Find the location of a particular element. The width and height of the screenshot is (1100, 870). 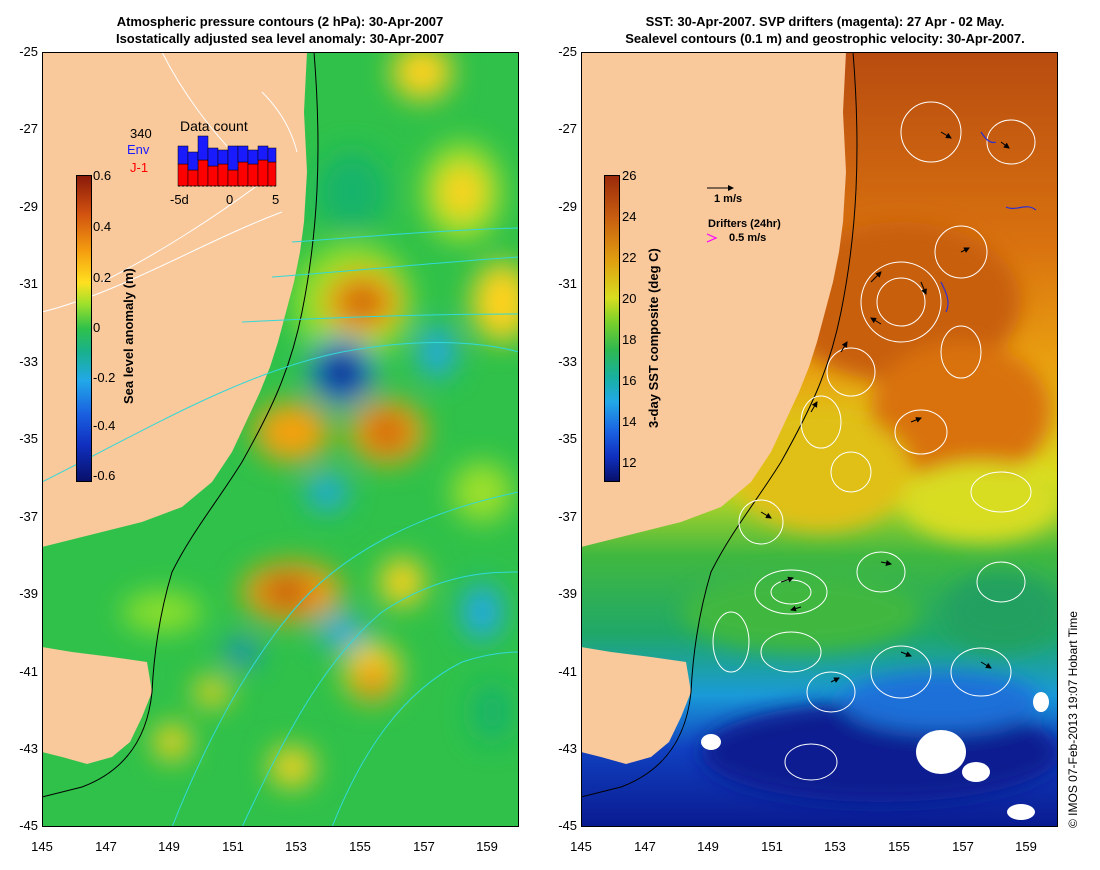

right-ytick: -25 is located at coordinates (567, 51).